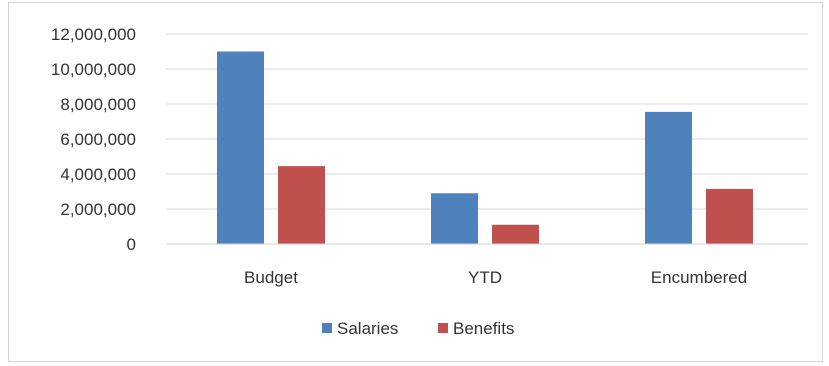 The image size is (829, 366). I want to click on legend-label-benefits: Benefits, so click(483, 328).